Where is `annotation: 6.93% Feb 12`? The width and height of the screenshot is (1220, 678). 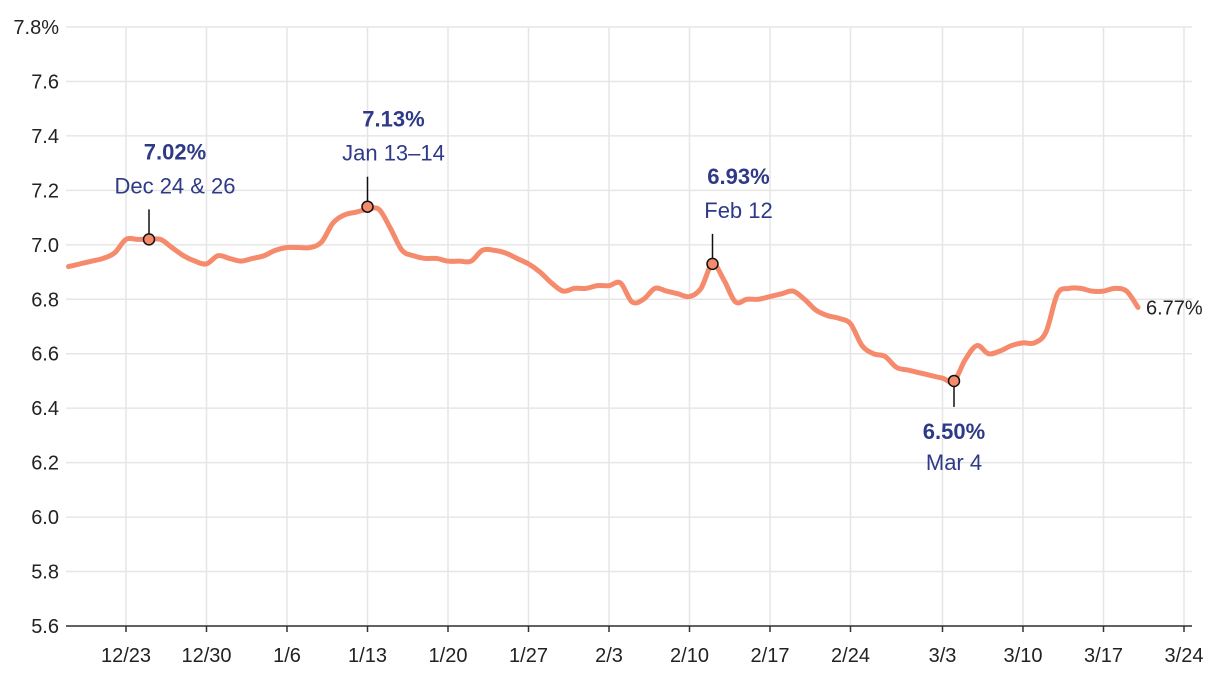
annotation: 6.93% Feb 12 is located at coordinates (738, 217).